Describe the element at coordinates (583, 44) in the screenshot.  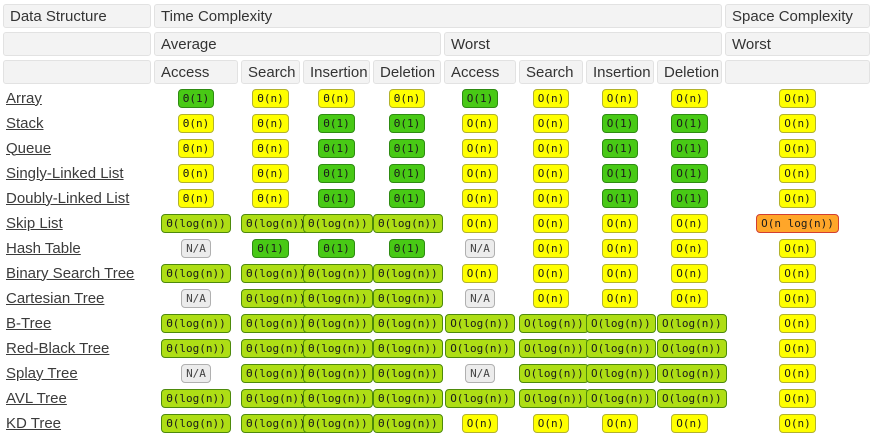
I see `header-worst: Worst` at that location.